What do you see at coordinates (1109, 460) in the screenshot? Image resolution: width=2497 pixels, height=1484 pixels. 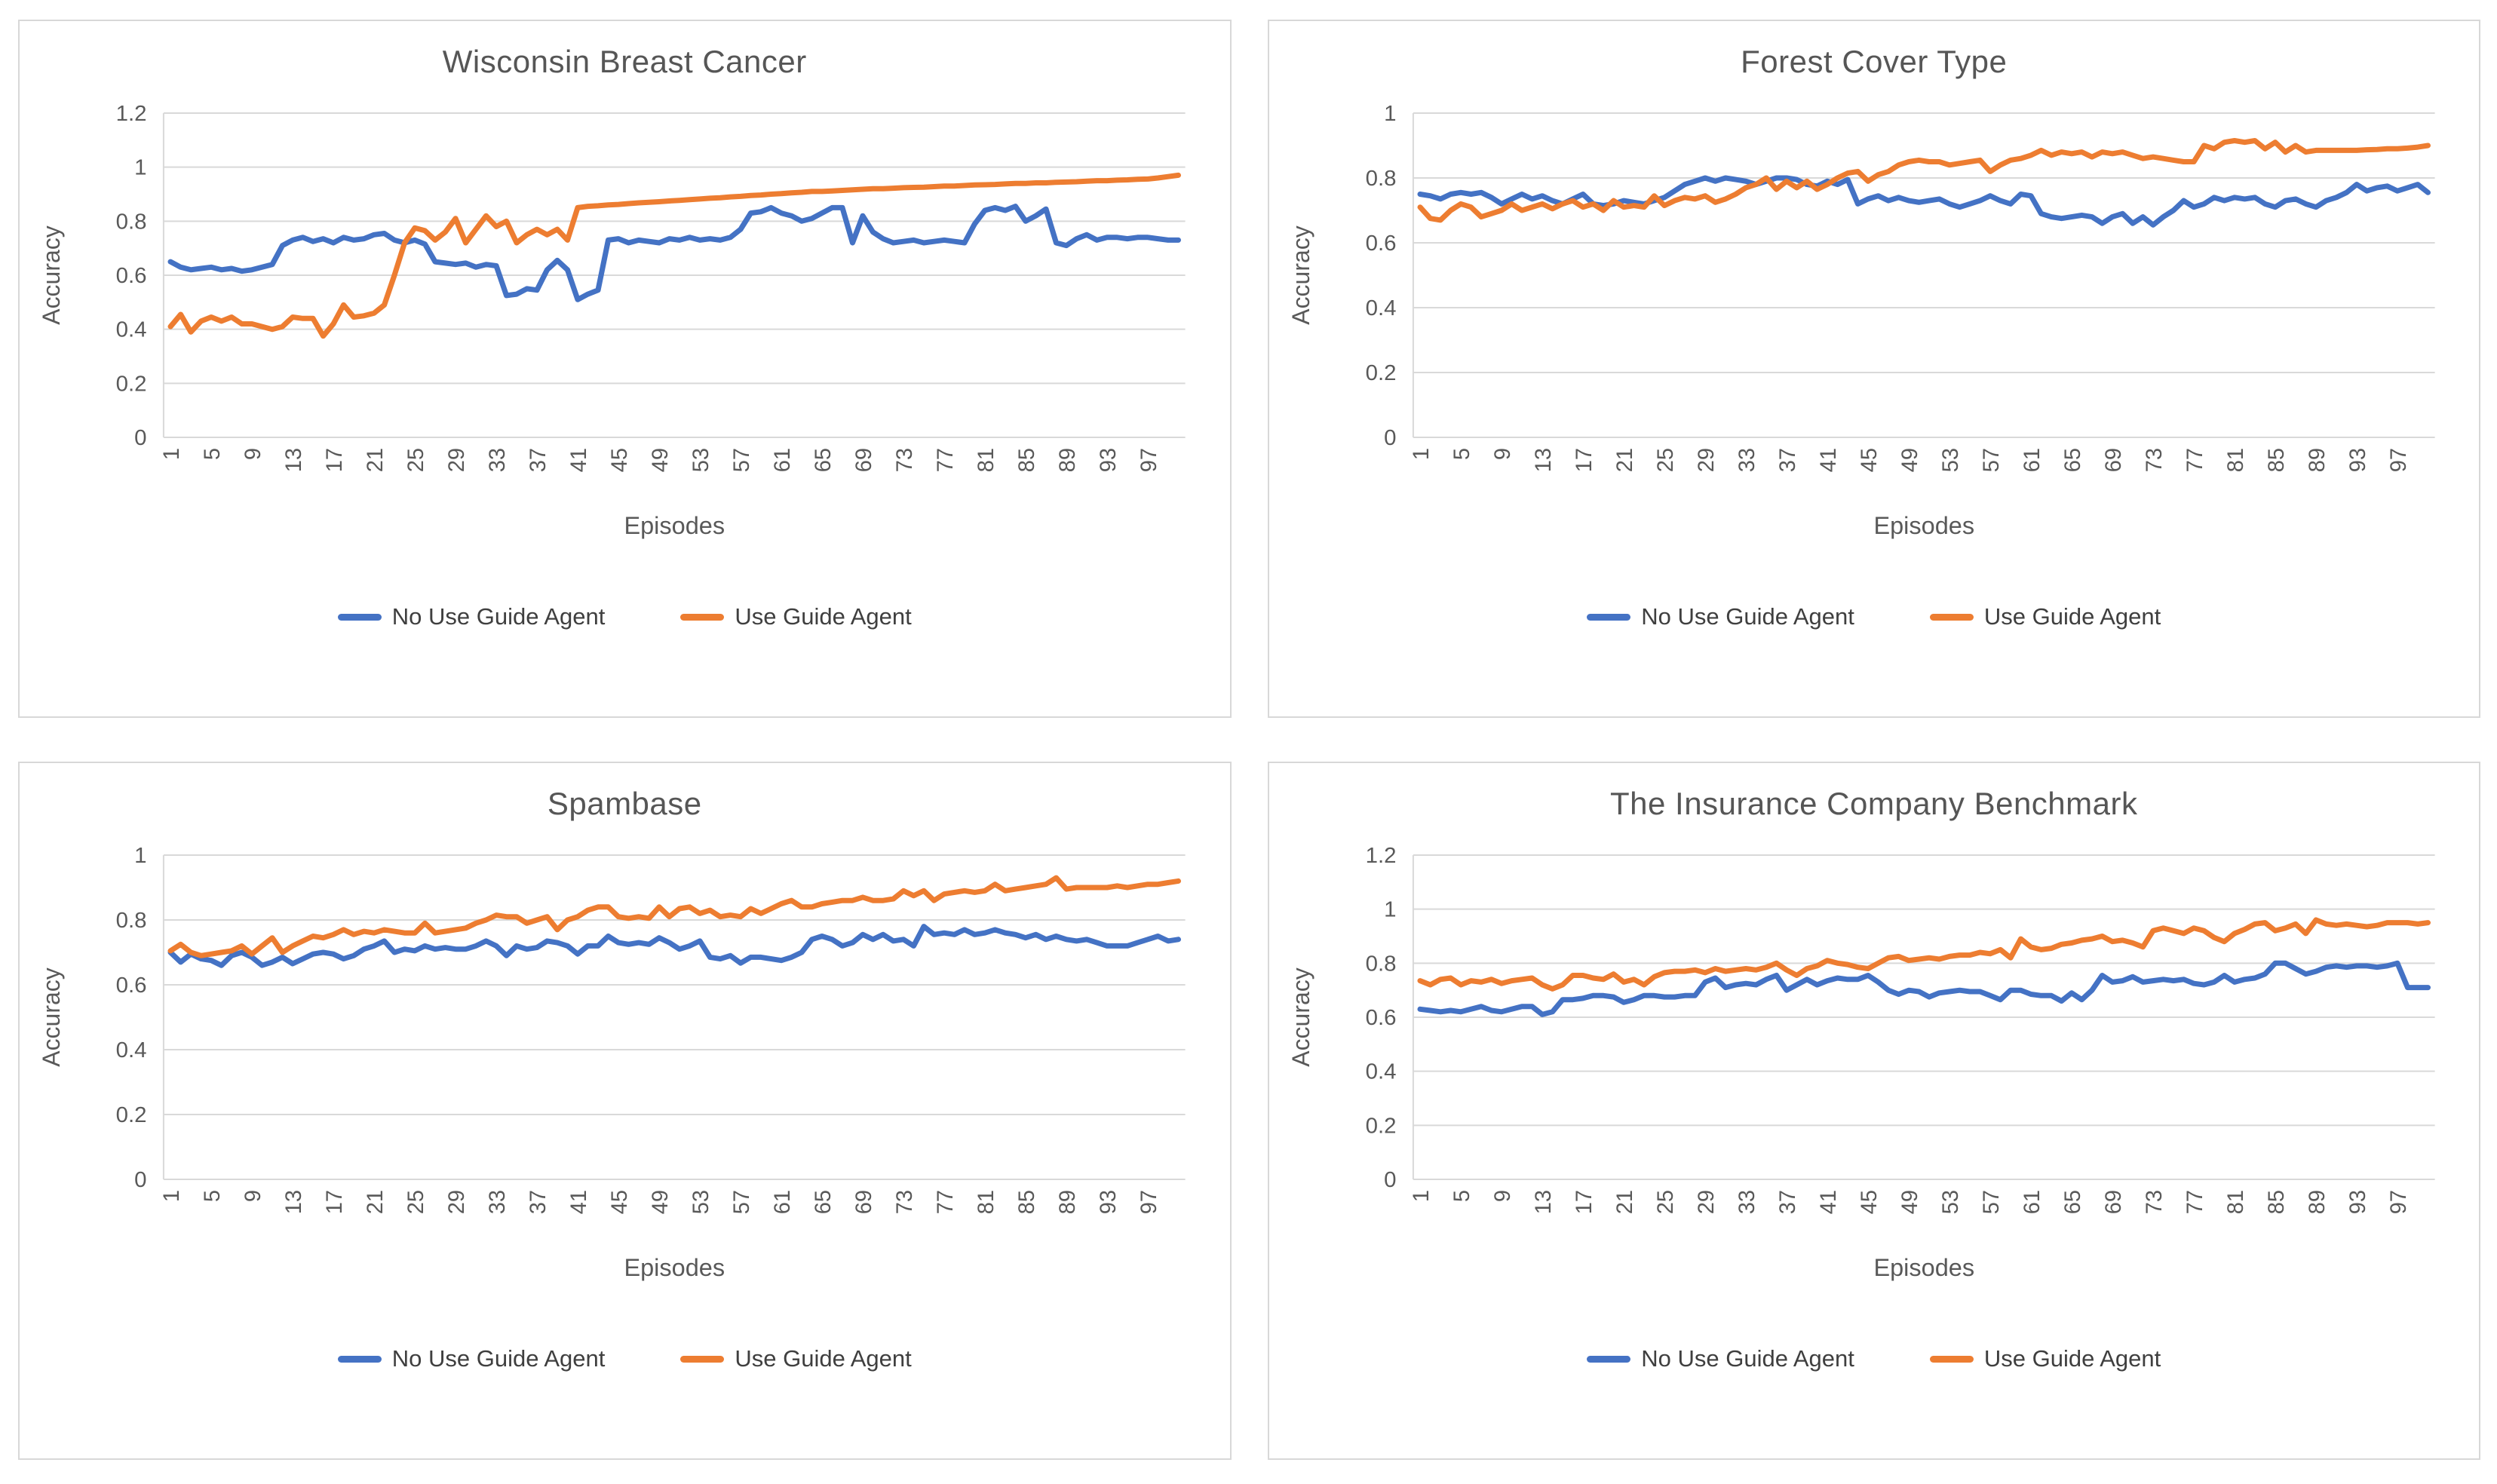 I see `x-tick-label: 93` at bounding box center [1109, 460].